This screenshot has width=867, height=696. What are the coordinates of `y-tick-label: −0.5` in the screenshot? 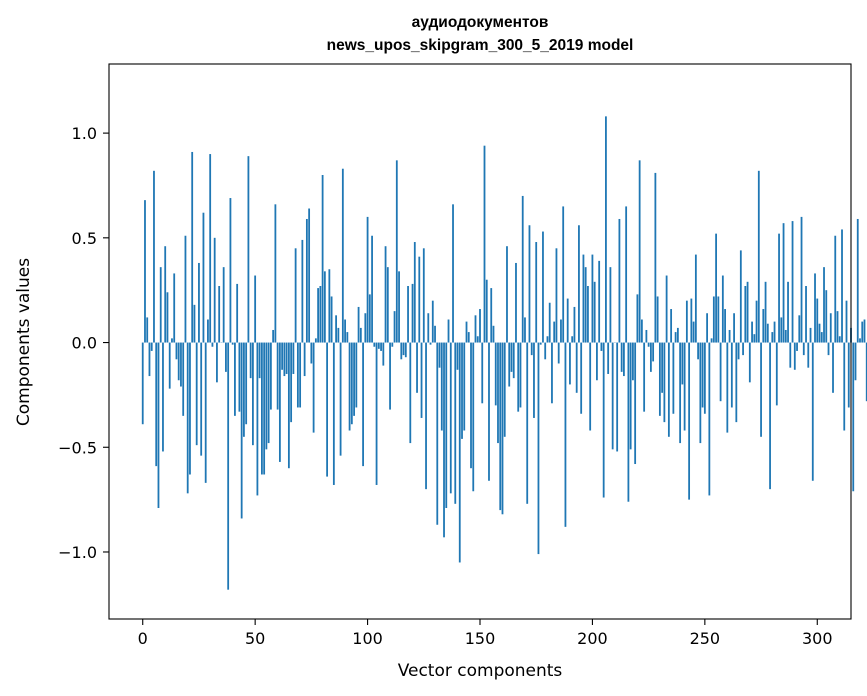 It's located at (77, 447).